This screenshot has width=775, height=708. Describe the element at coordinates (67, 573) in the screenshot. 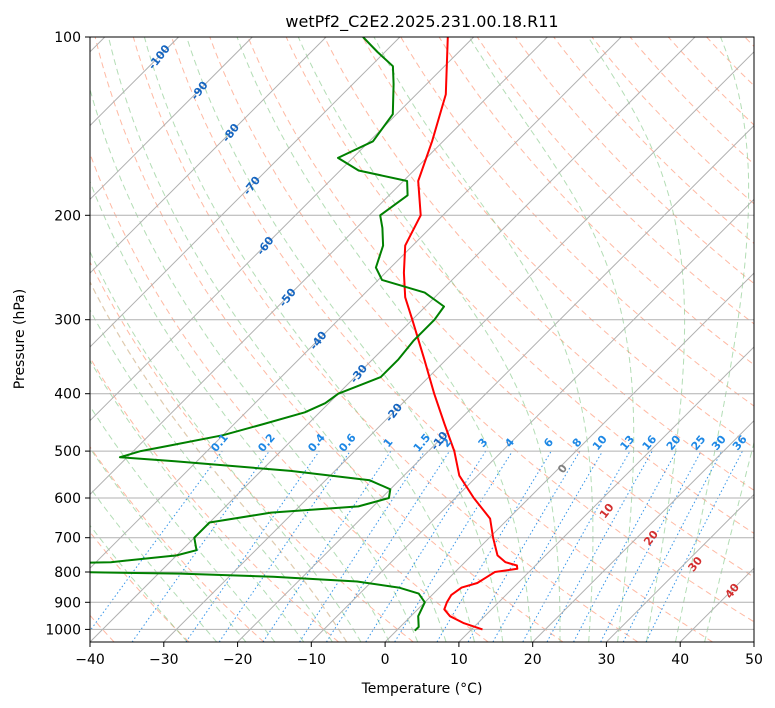

I see `y-tick-label: 800` at that location.